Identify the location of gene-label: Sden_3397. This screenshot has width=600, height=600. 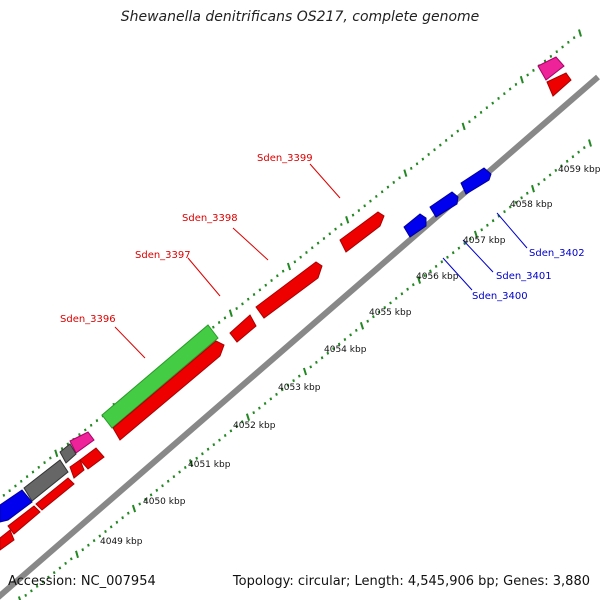
(163, 255).